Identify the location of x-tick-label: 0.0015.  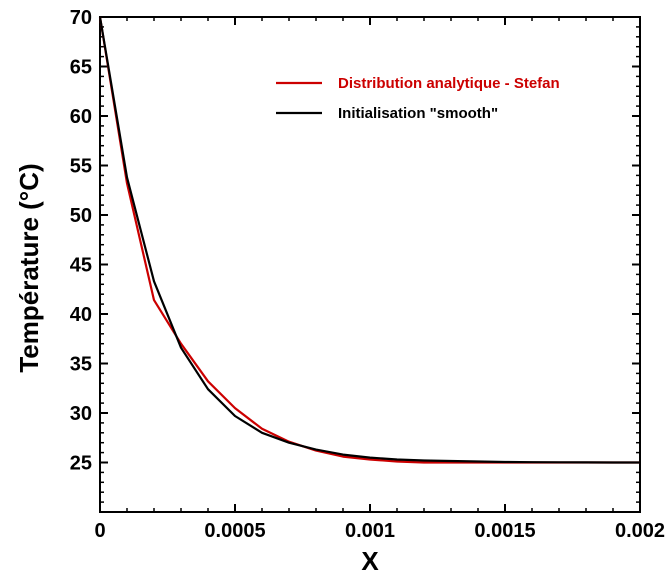
(504, 531).